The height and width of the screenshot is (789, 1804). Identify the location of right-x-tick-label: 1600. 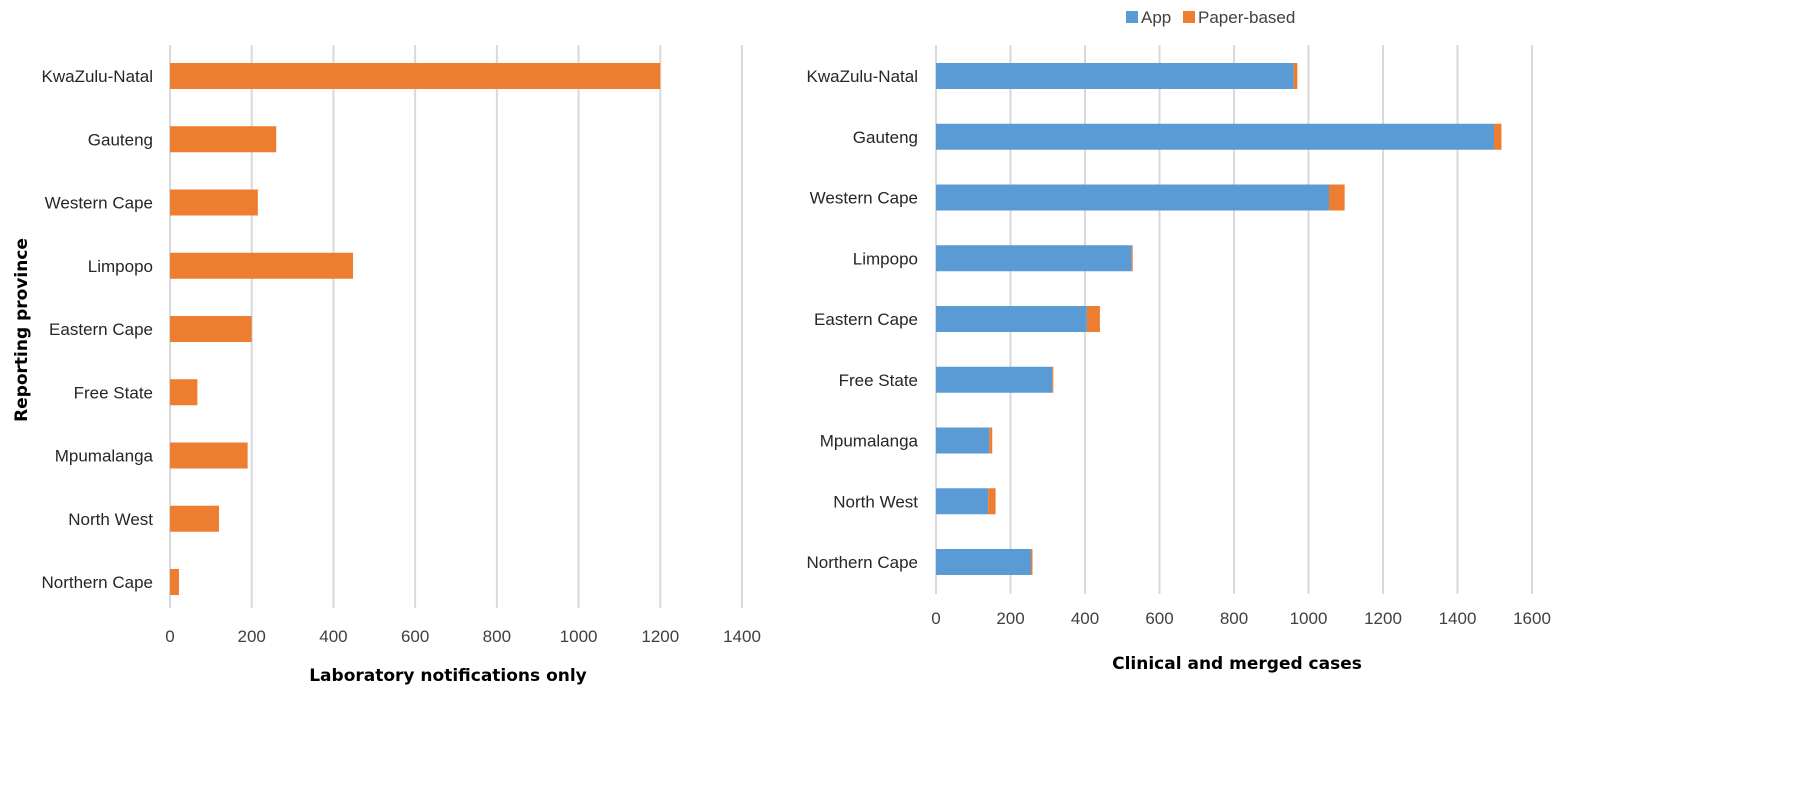
(1532, 618).